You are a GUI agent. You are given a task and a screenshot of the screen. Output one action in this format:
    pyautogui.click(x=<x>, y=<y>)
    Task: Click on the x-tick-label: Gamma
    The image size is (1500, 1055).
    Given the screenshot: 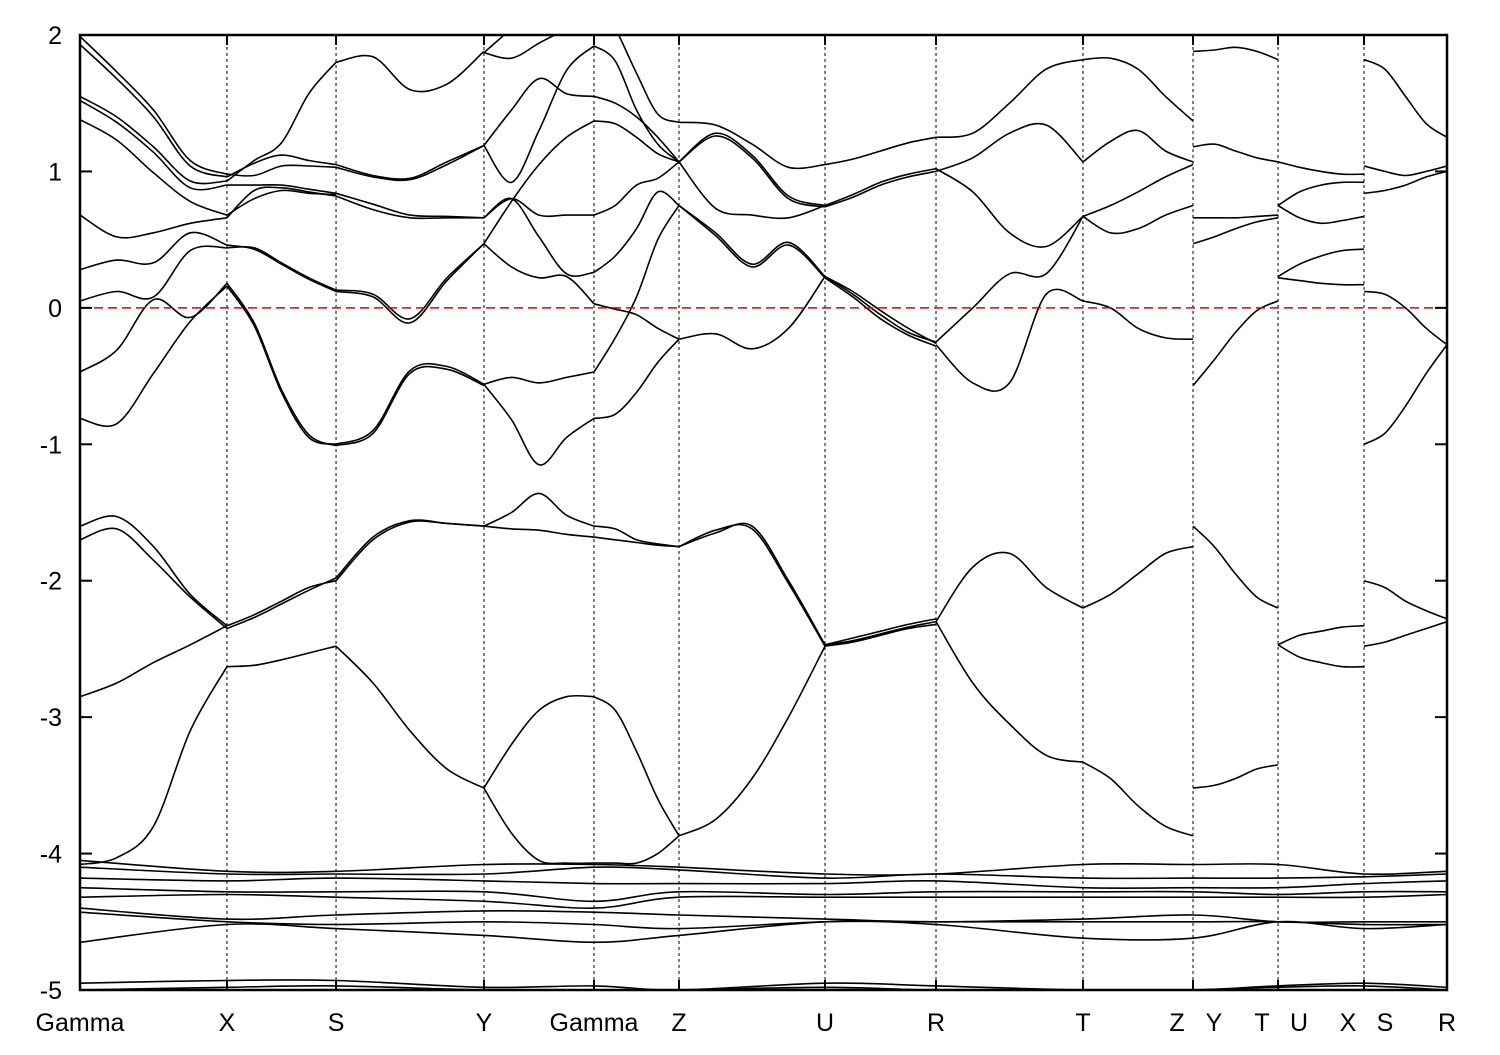 What is the action you would take?
    pyautogui.click(x=80, y=1023)
    